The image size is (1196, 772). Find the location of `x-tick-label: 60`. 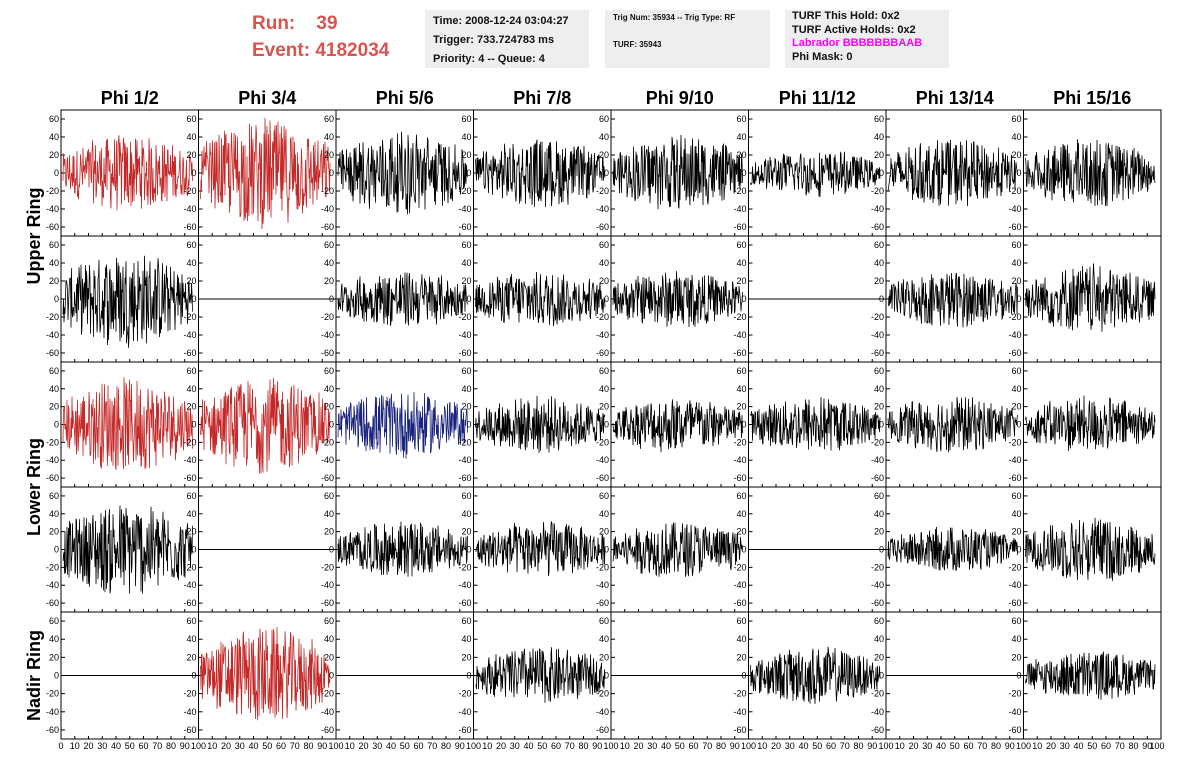

x-tick-label: 60 is located at coordinates (556, 746).